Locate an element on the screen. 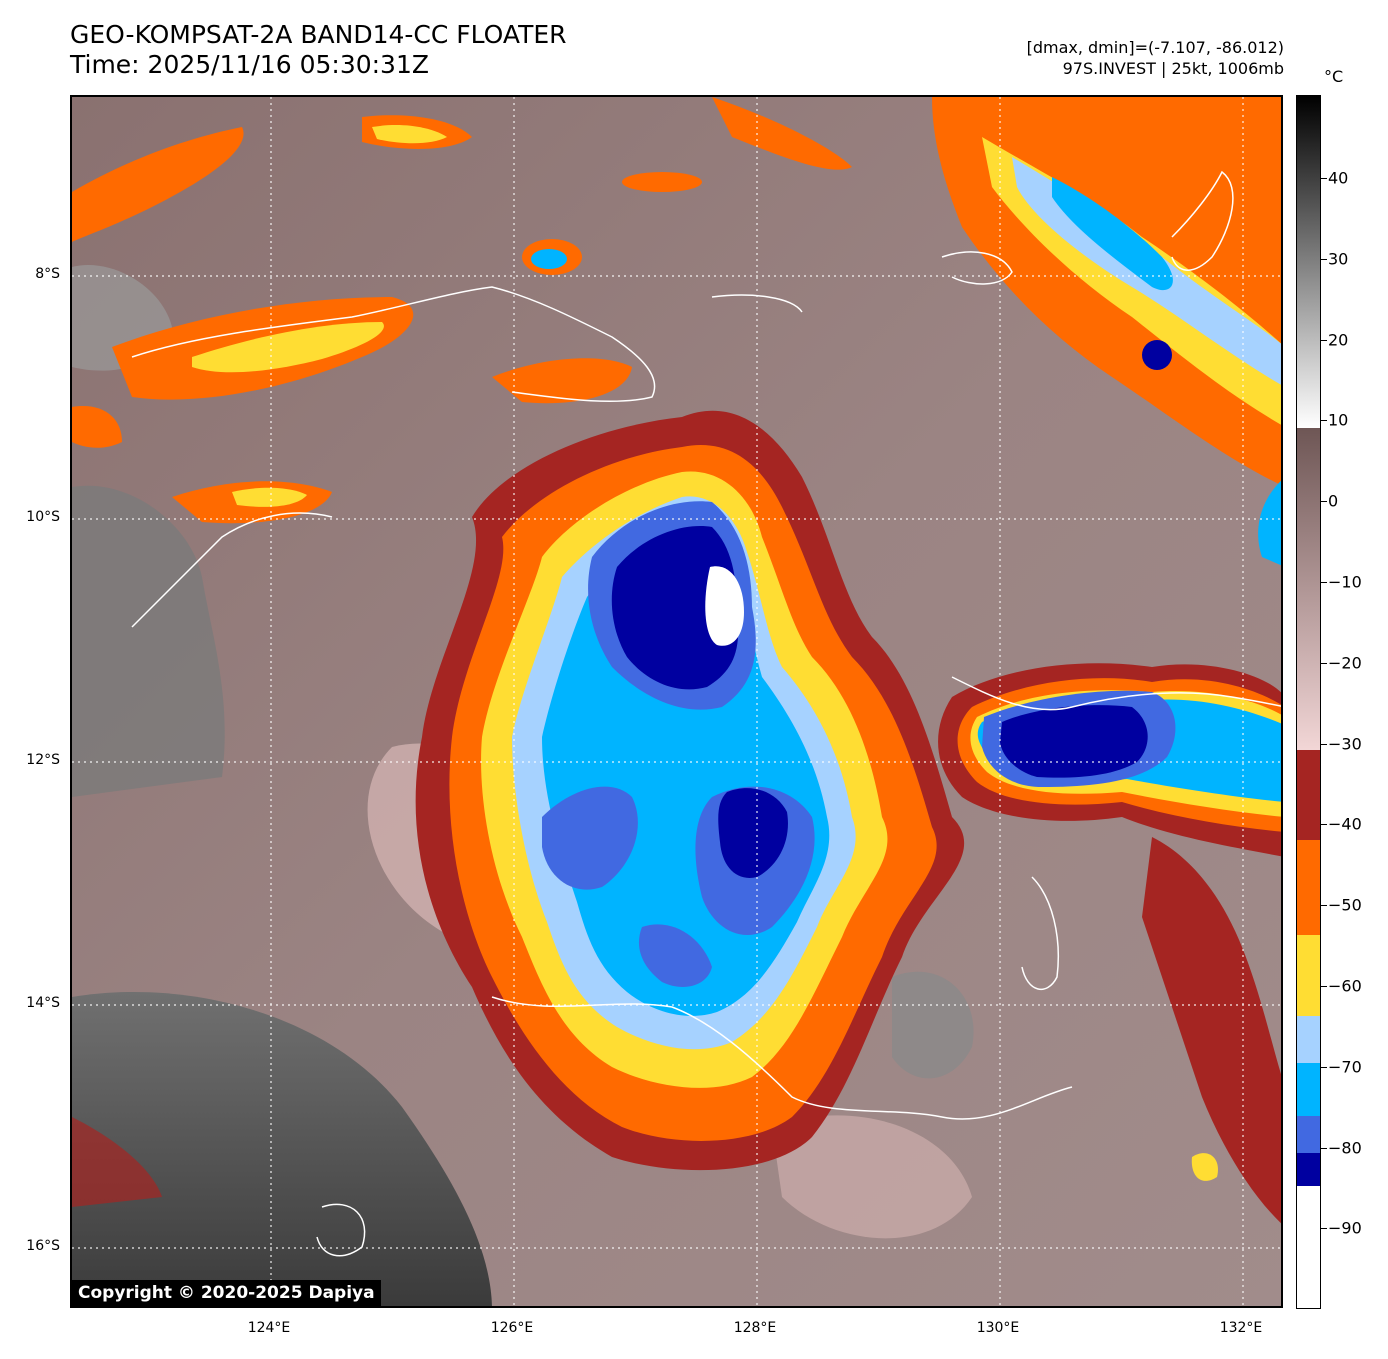 The width and height of the screenshot is (1388, 1359). cb-band-yellow is located at coordinates (1308, 975).